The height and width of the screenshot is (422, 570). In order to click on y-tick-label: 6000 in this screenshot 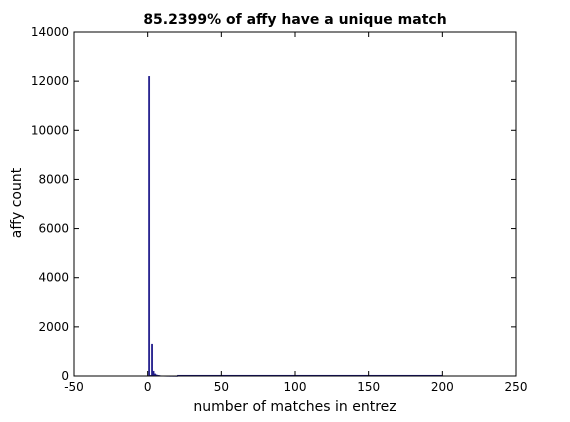, I will do `click(53, 229)`.